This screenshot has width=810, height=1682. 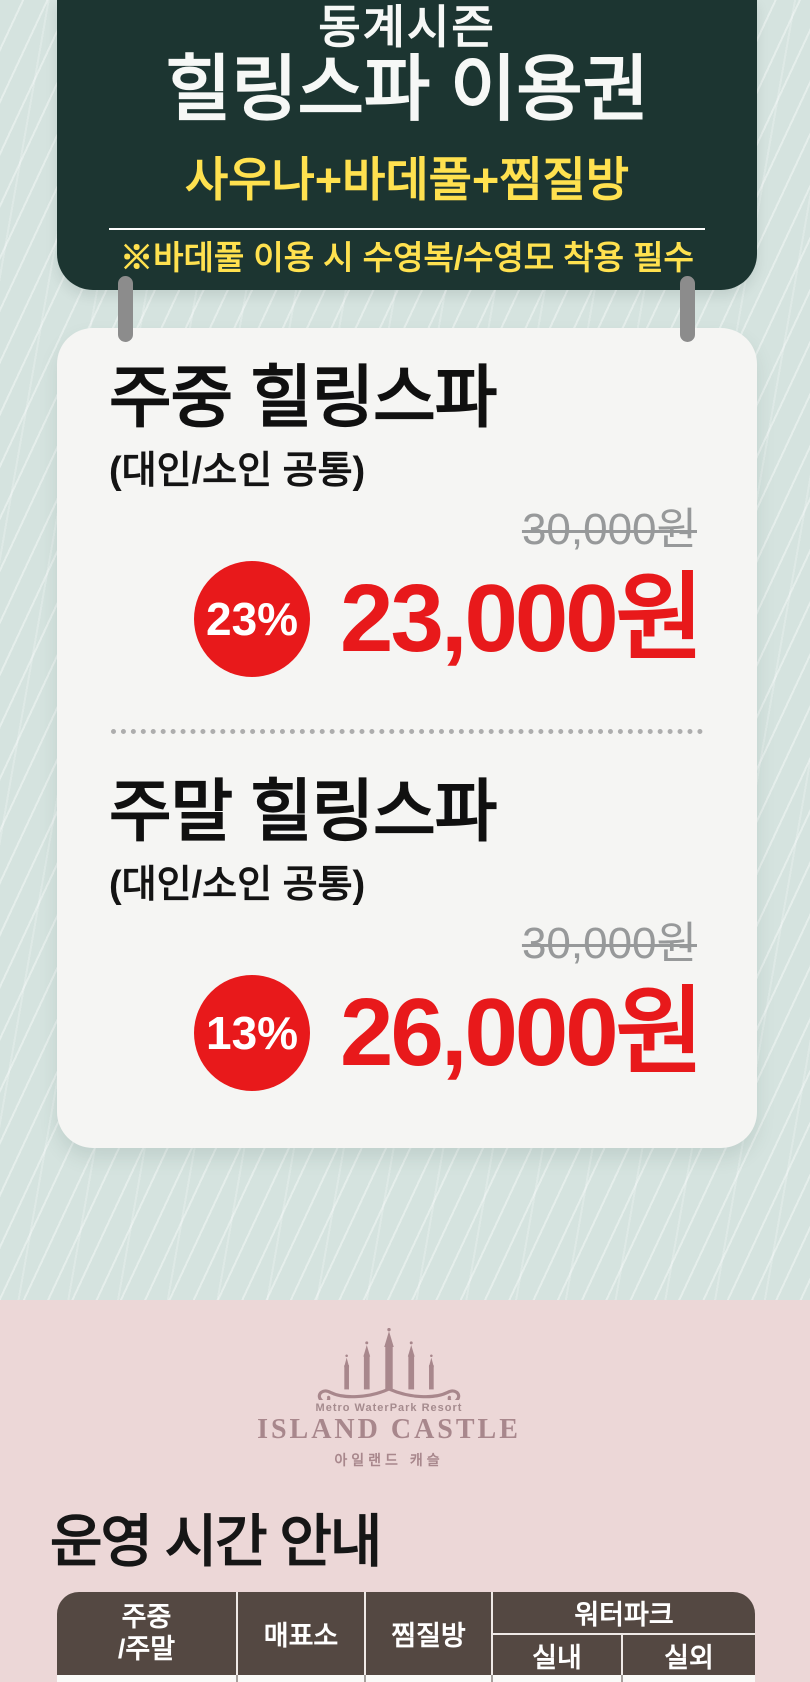 What do you see at coordinates (389, 1408) in the screenshot?
I see `brand-tagline: Metro WaterPark Resort` at bounding box center [389, 1408].